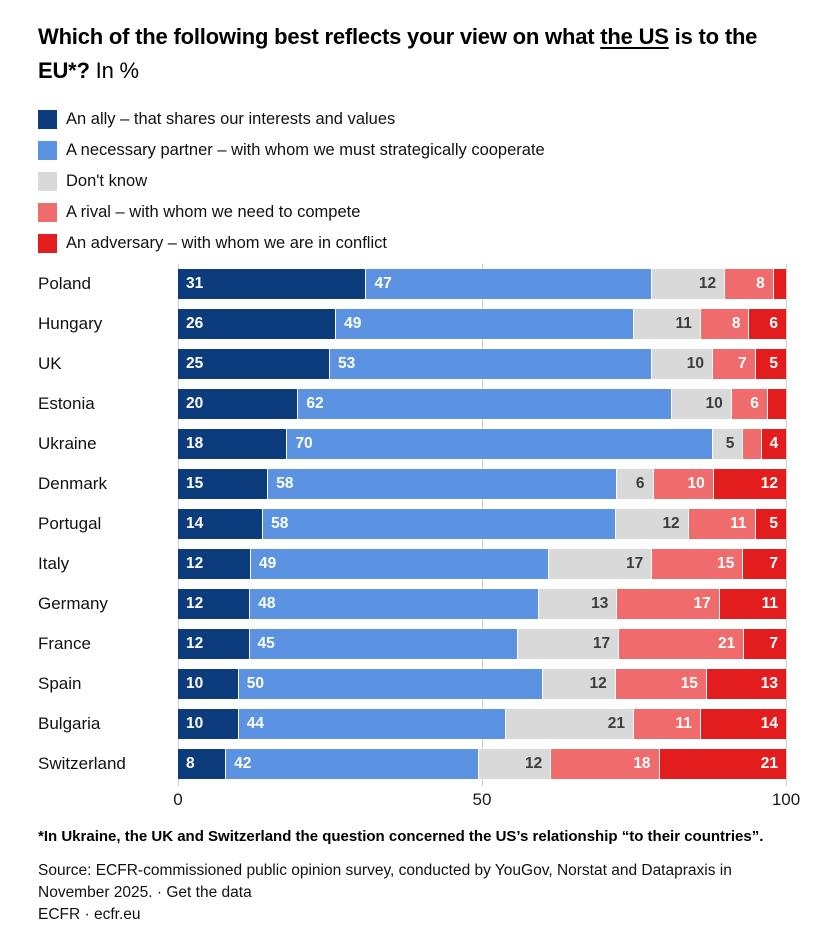 This screenshot has width=827, height=926. What do you see at coordinates (764, 564) in the screenshot?
I see `bar-segment-adversary: 7` at bounding box center [764, 564].